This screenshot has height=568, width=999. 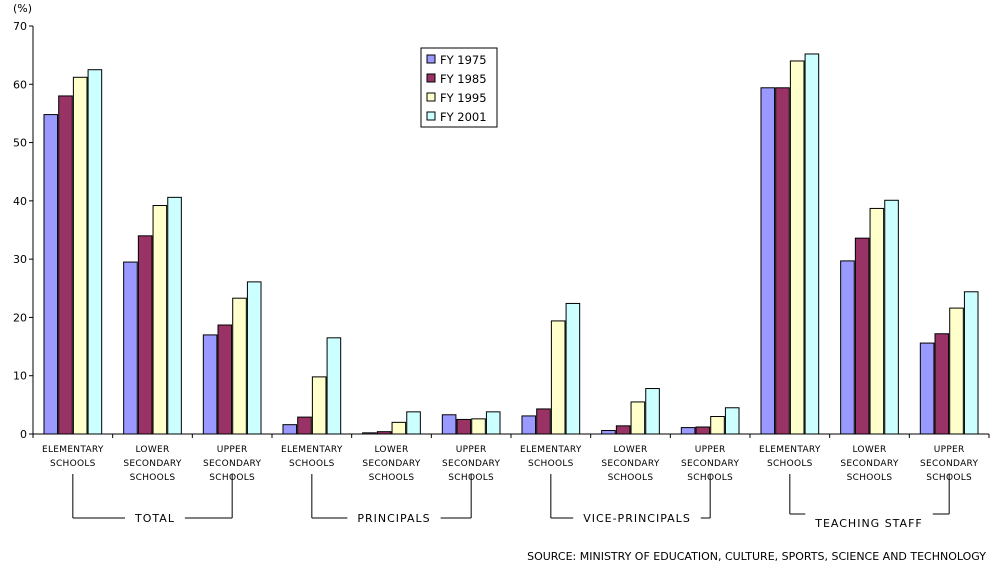 I want to click on legend-label: FY 1985, so click(x=463, y=79).